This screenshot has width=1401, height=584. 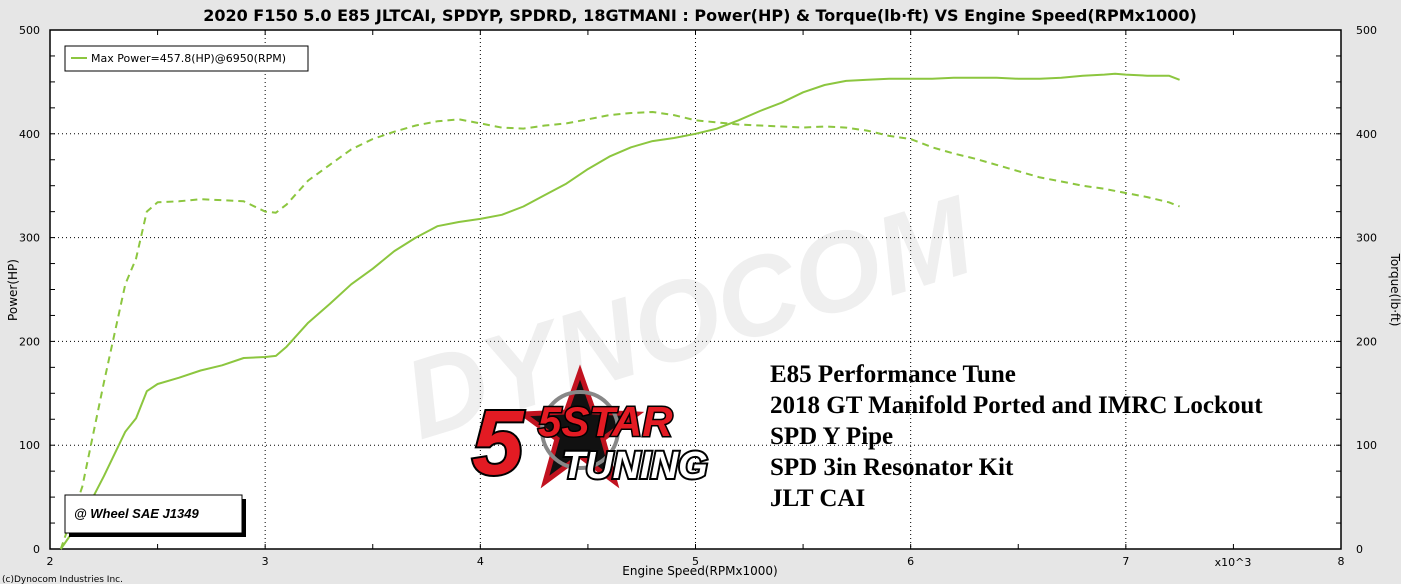 I want to click on x-tick-label: 3, so click(x=265, y=561).